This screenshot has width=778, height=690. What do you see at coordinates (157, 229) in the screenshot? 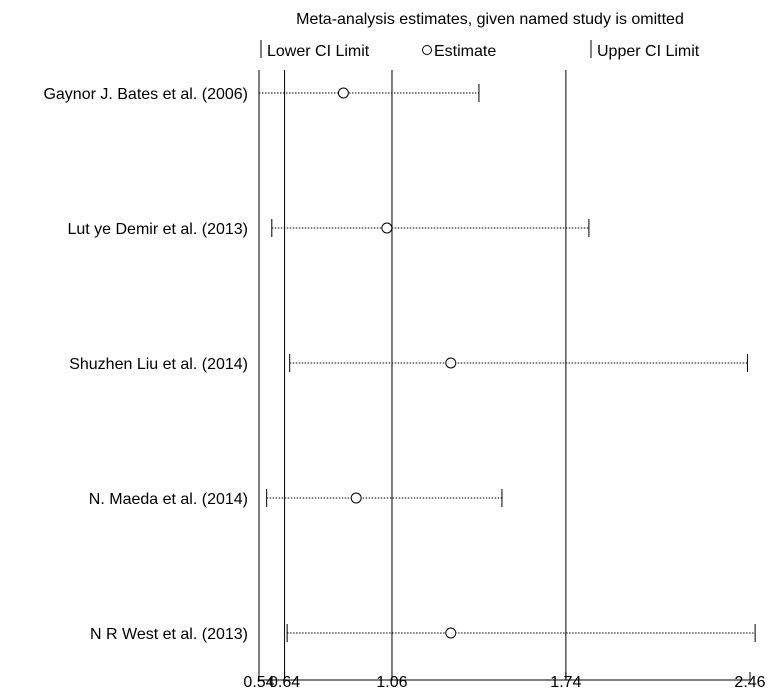
I see `study-label: Lut ye Demir et al. (2013)` at bounding box center [157, 229].